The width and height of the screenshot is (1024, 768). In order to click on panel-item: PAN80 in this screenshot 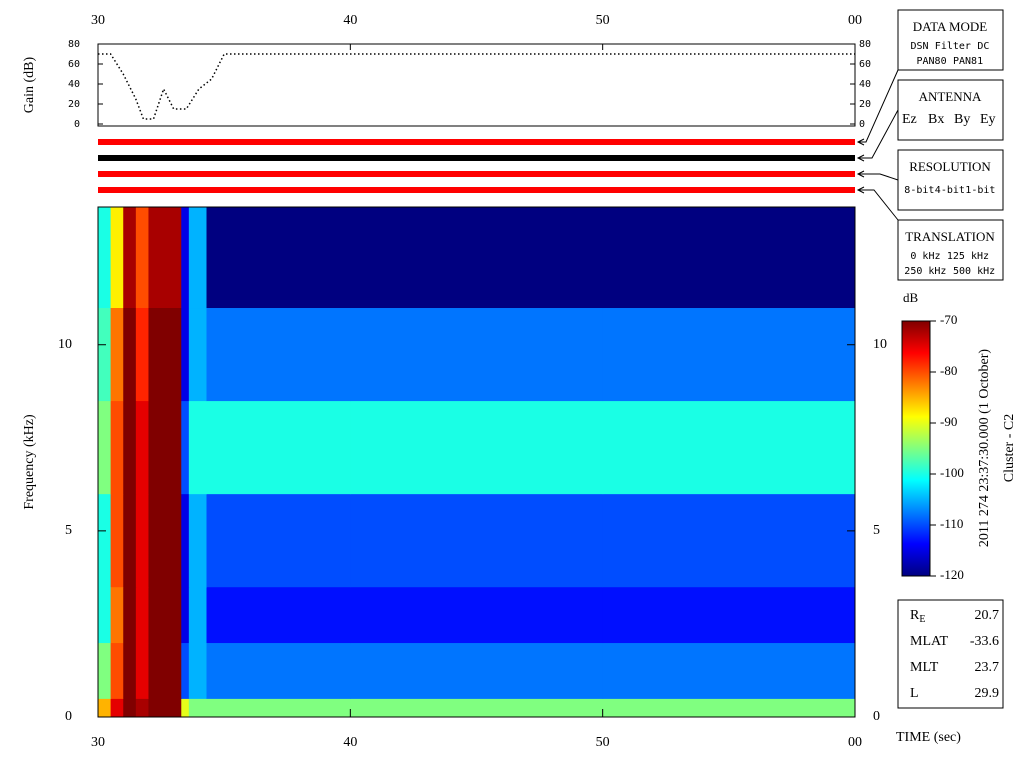, I will do `click(932, 61)`.